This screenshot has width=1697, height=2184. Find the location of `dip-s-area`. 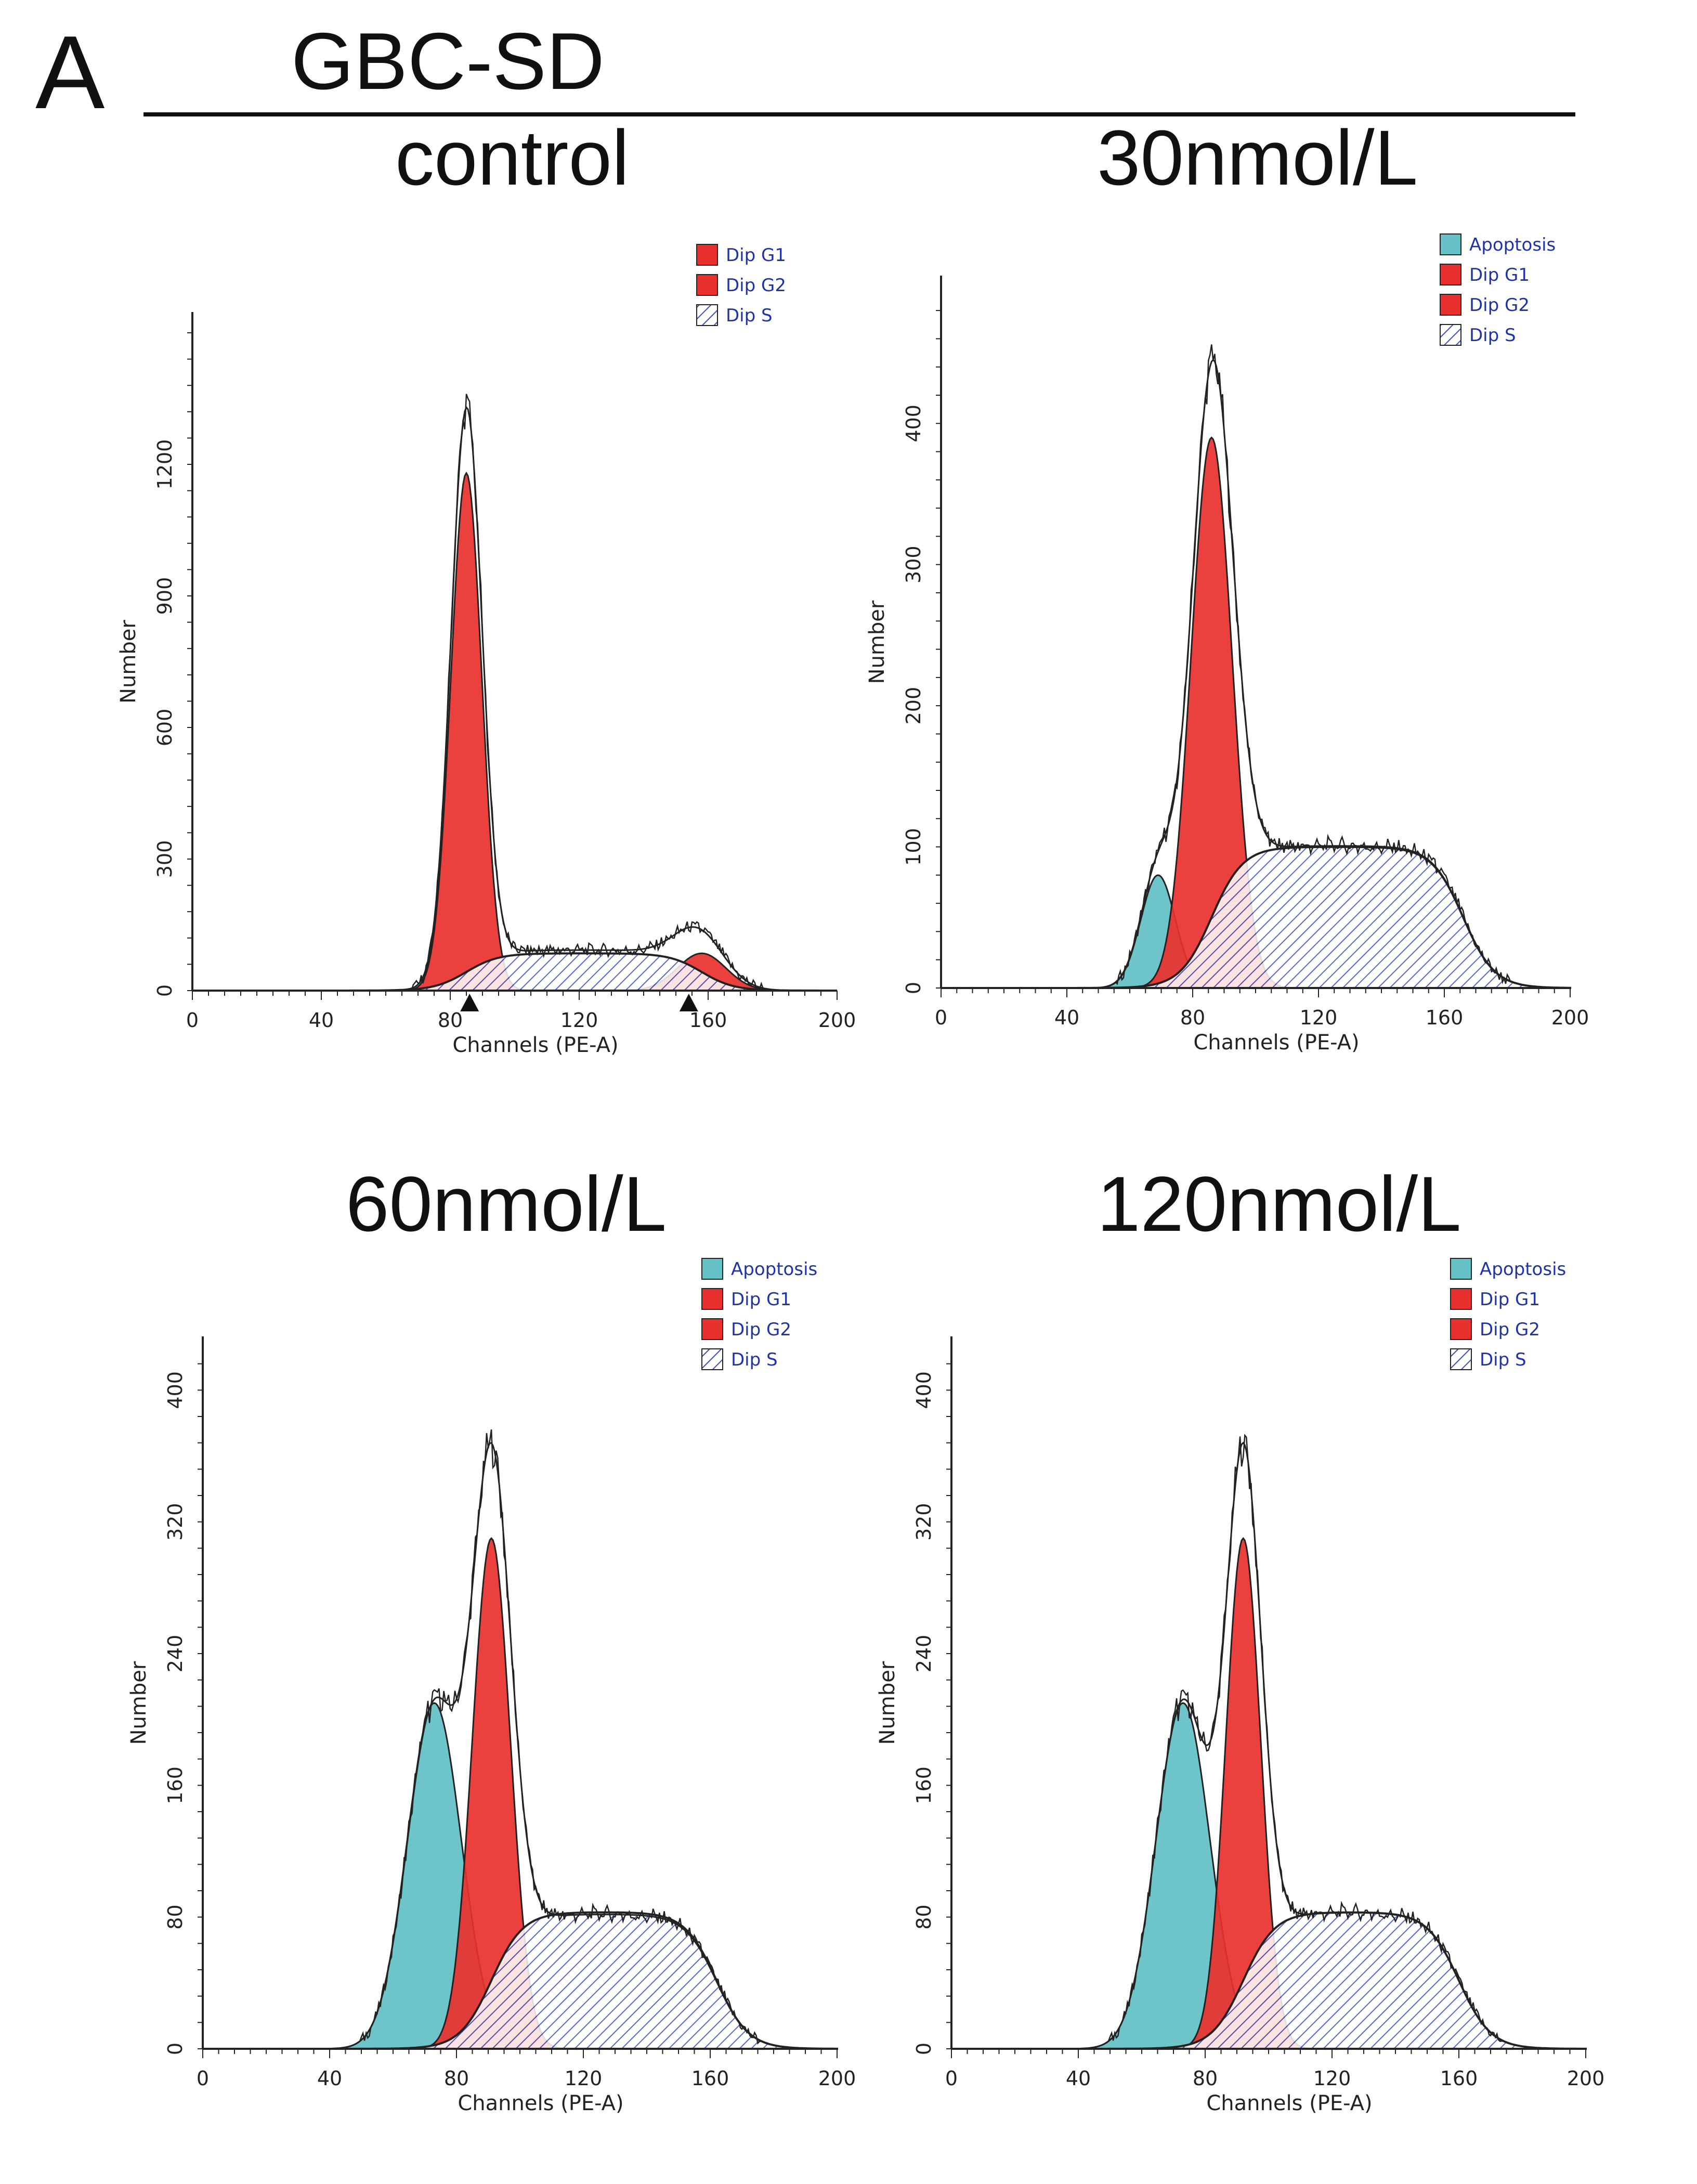

dip-s-area is located at coordinates (1256, 917).